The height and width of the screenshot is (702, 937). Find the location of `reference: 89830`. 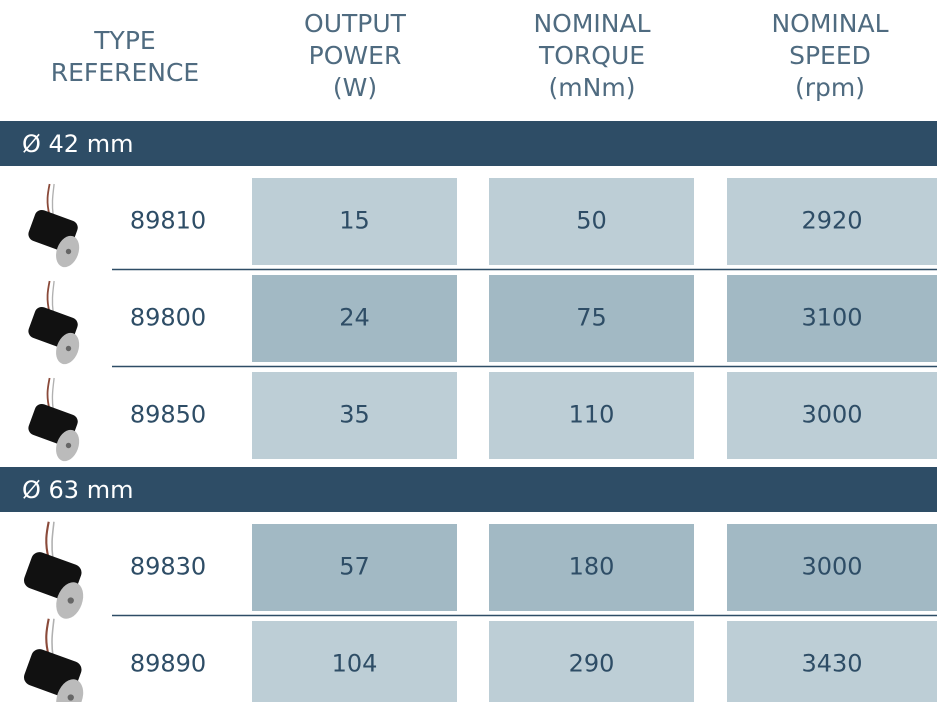

reference: 89830 is located at coordinates (168, 567).